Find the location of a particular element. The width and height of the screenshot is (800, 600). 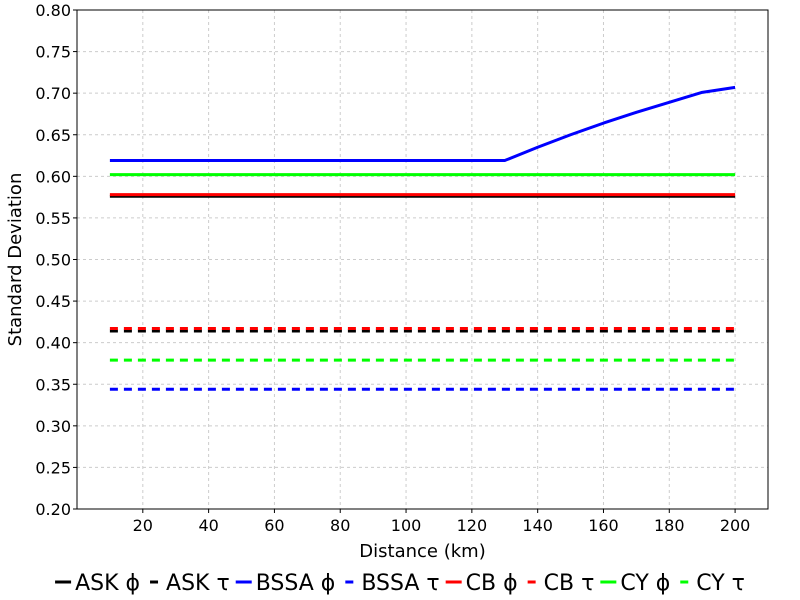

y-tick-label: 0.20 is located at coordinates (53, 509).